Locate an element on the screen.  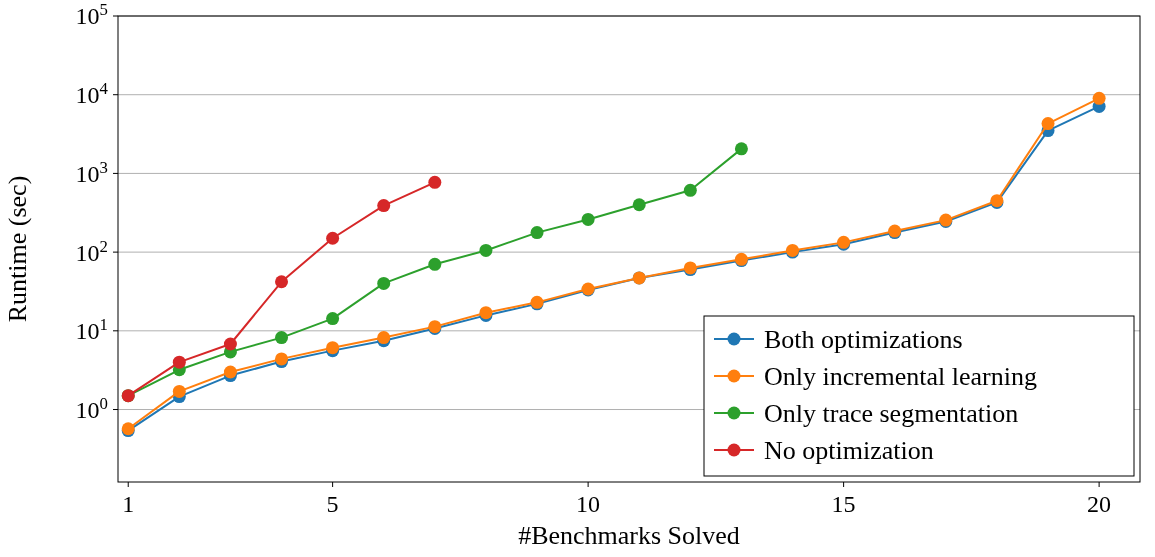
x-tick-label: 10 is located at coordinates (588, 504).